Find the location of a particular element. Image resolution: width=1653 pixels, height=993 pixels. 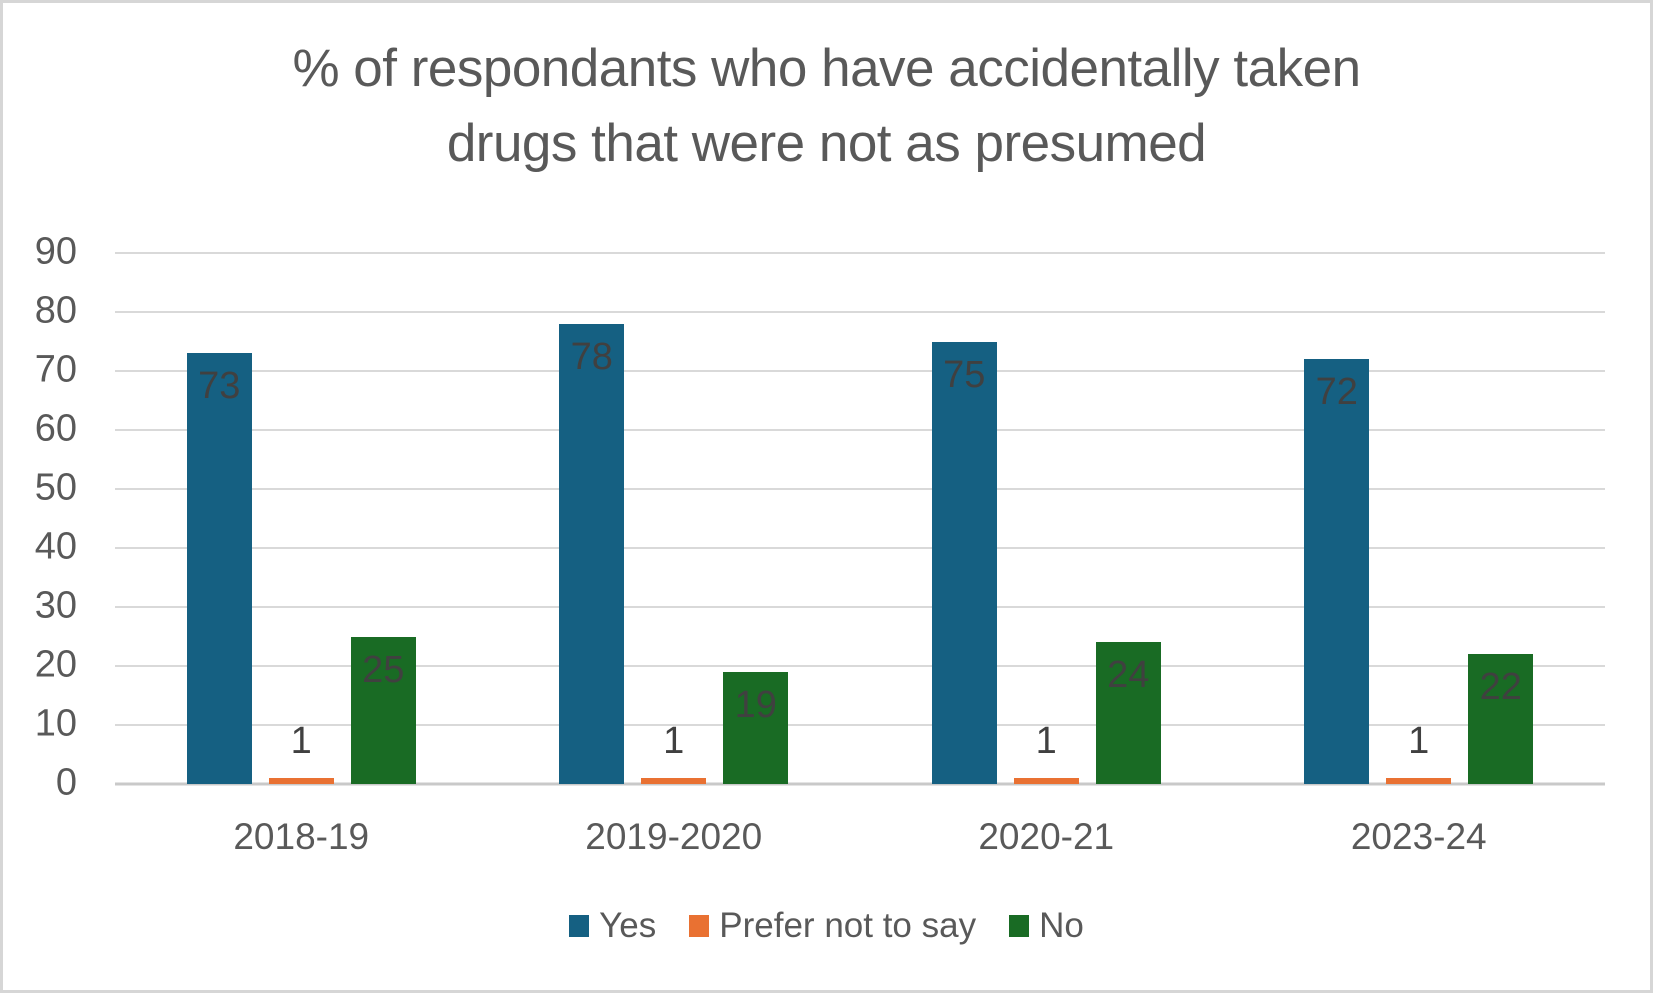

y-tick-label-70: 70 is located at coordinates (55, 369).